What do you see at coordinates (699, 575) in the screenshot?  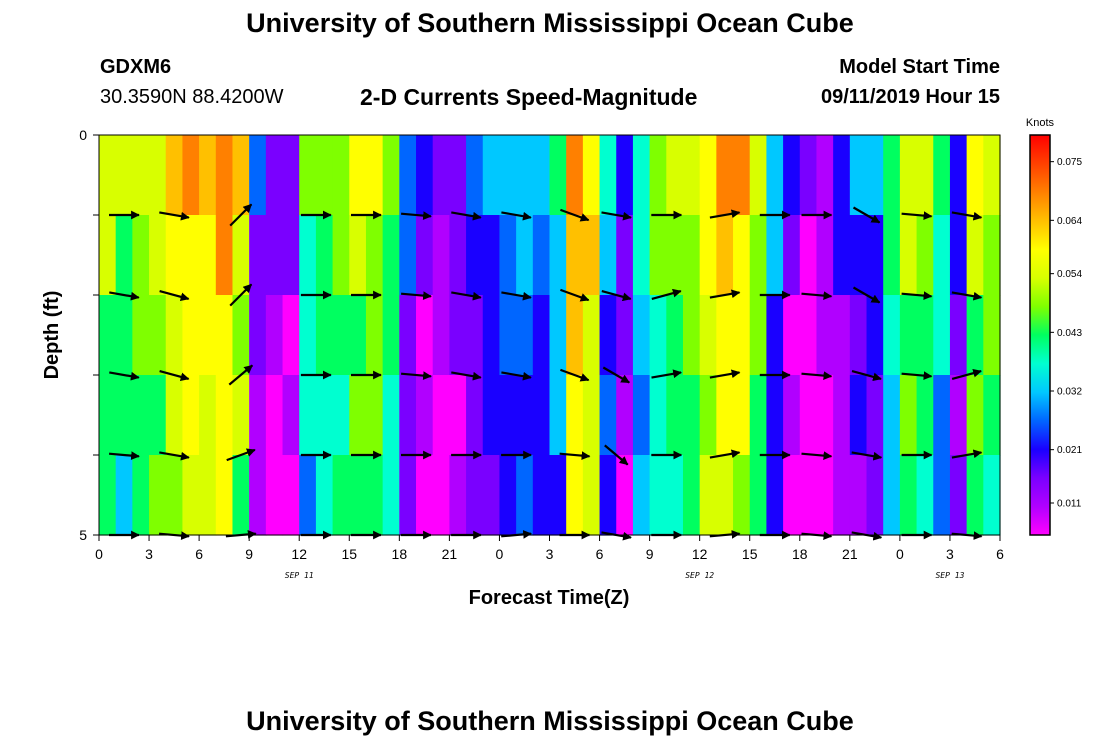 I see `day-label: SEP 12` at bounding box center [699, 575].